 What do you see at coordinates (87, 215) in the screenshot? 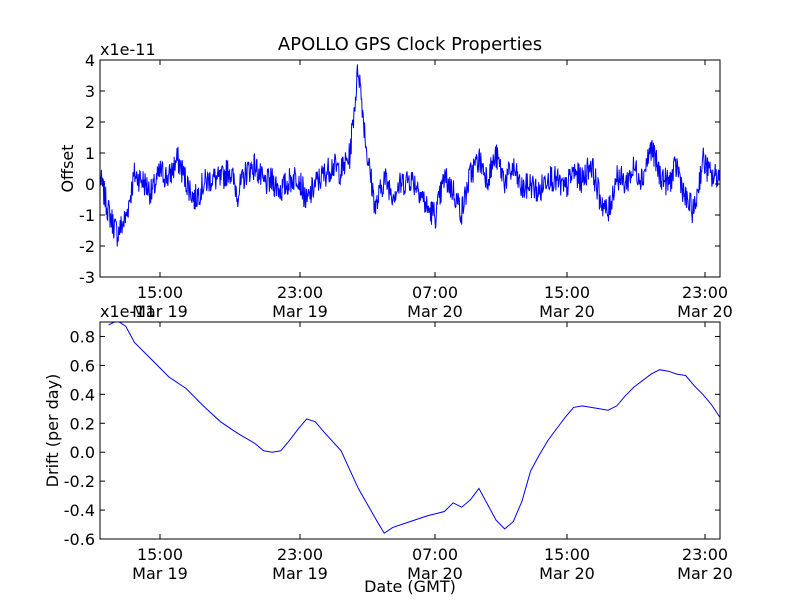
I see `y-tick-label: -1` at bounding box center [87, 215].